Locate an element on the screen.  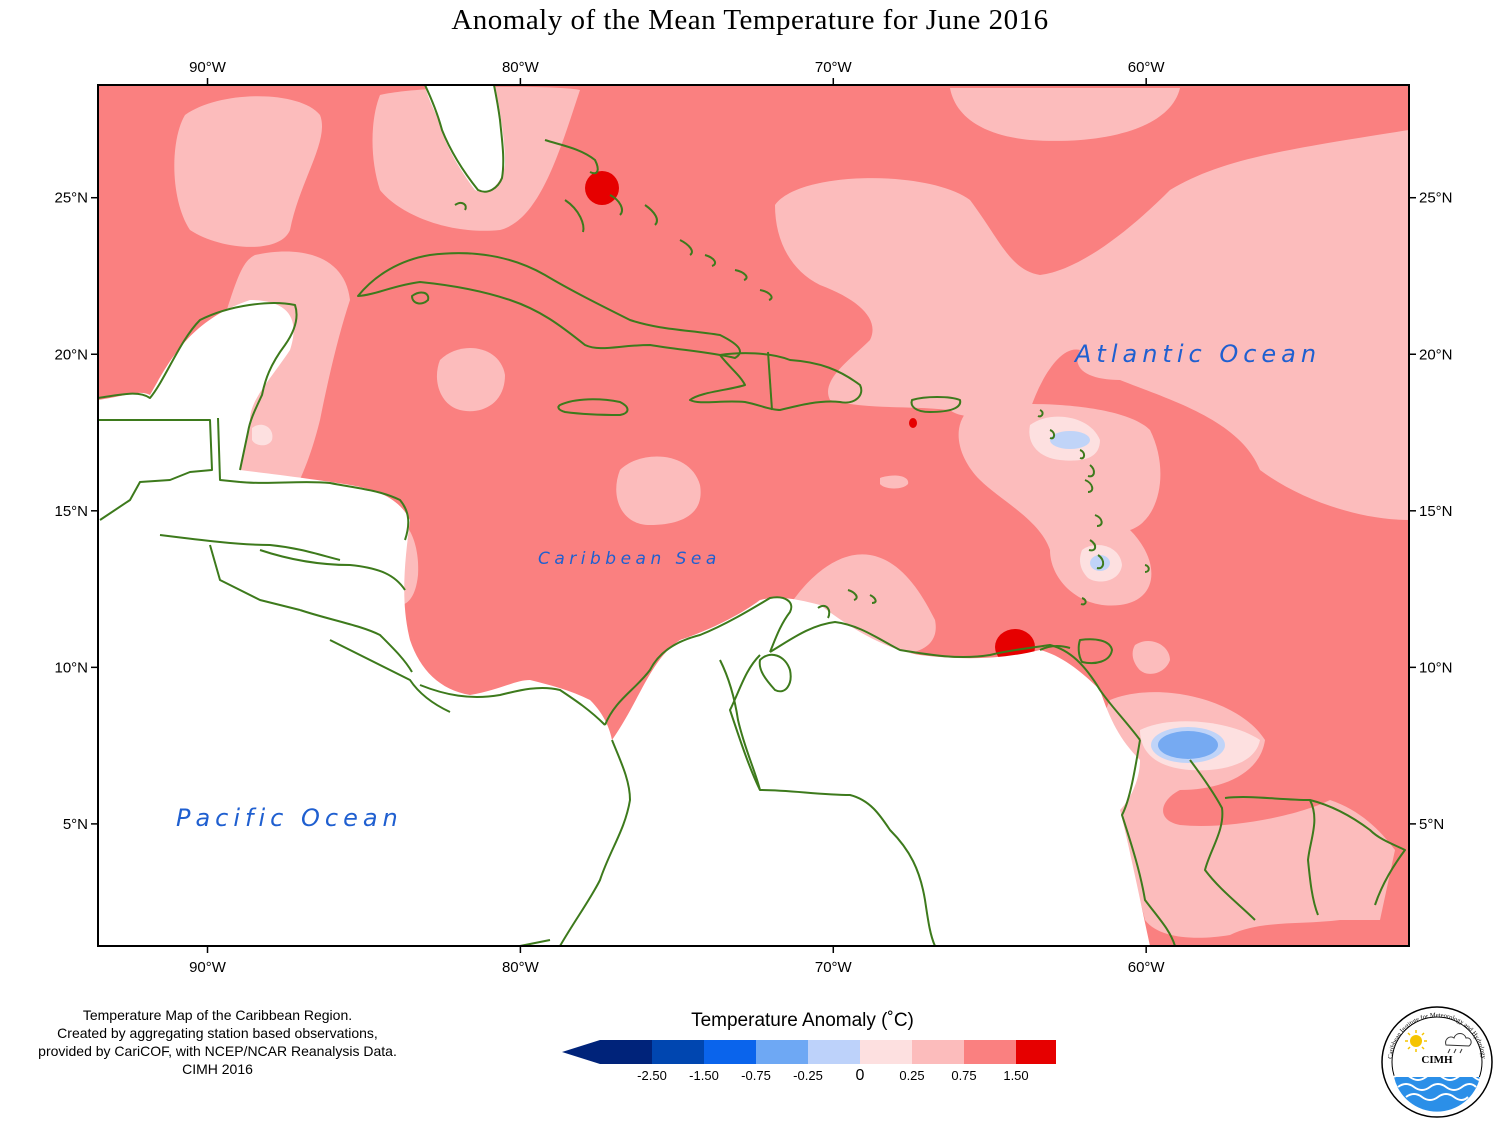
border-puerto-rico is located at coordinates (936, 404).